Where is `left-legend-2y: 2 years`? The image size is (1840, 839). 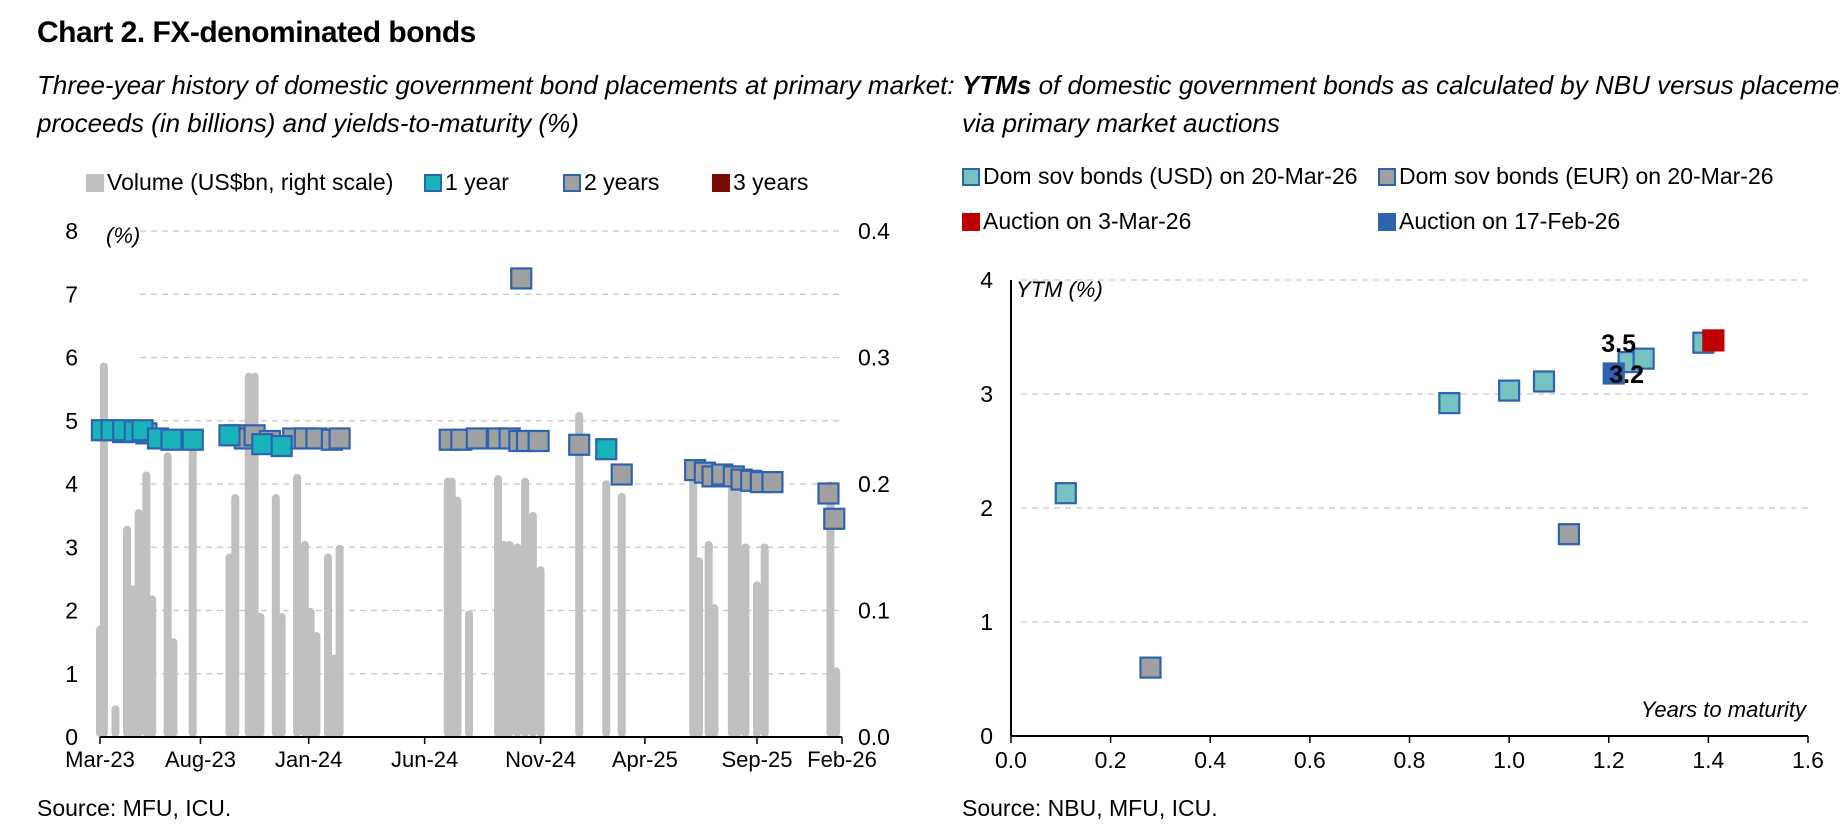
left-legend-2y: 2 years is located at coordinates (611, 182).